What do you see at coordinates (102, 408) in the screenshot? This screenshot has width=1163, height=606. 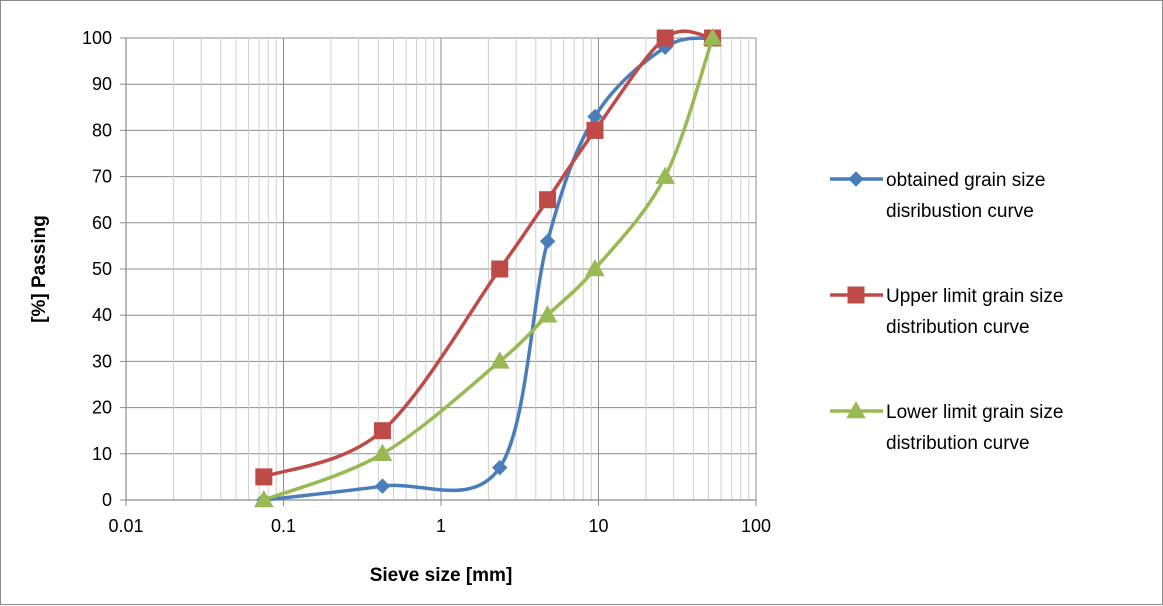 I see `y-tick-label: 20` at bounding box center [102, 408].